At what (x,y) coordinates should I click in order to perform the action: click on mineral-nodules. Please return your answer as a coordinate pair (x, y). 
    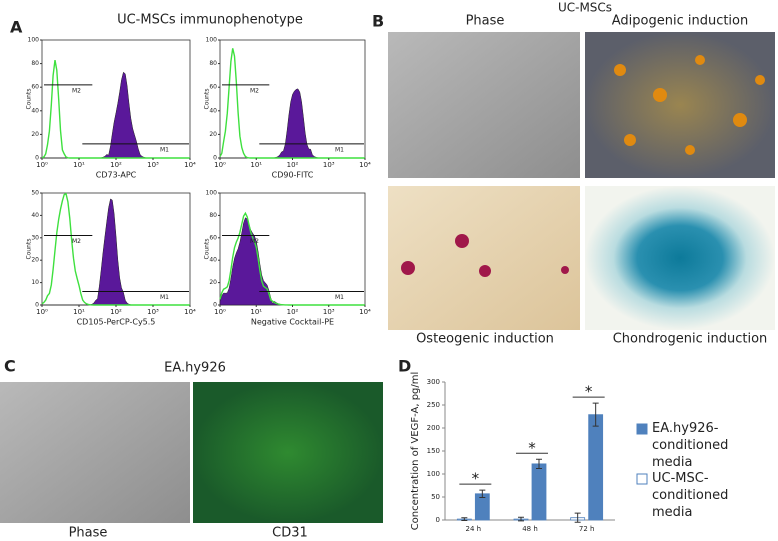
    Looking at the image, I should click on (485, 255).